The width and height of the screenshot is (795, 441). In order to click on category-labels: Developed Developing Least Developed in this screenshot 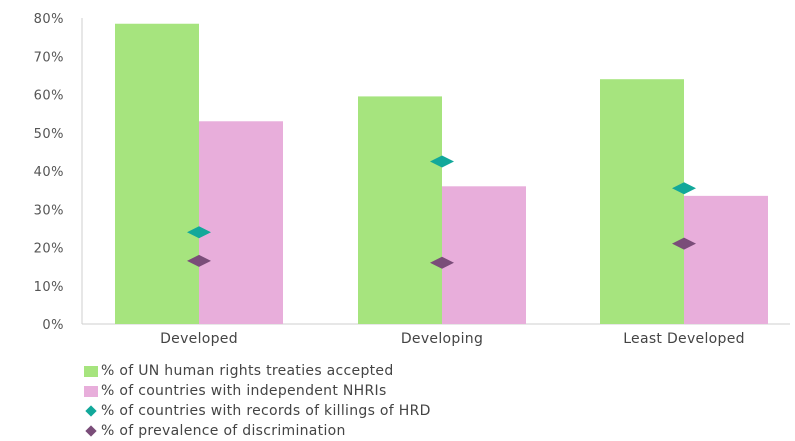, I will do `click(452, 339)`.